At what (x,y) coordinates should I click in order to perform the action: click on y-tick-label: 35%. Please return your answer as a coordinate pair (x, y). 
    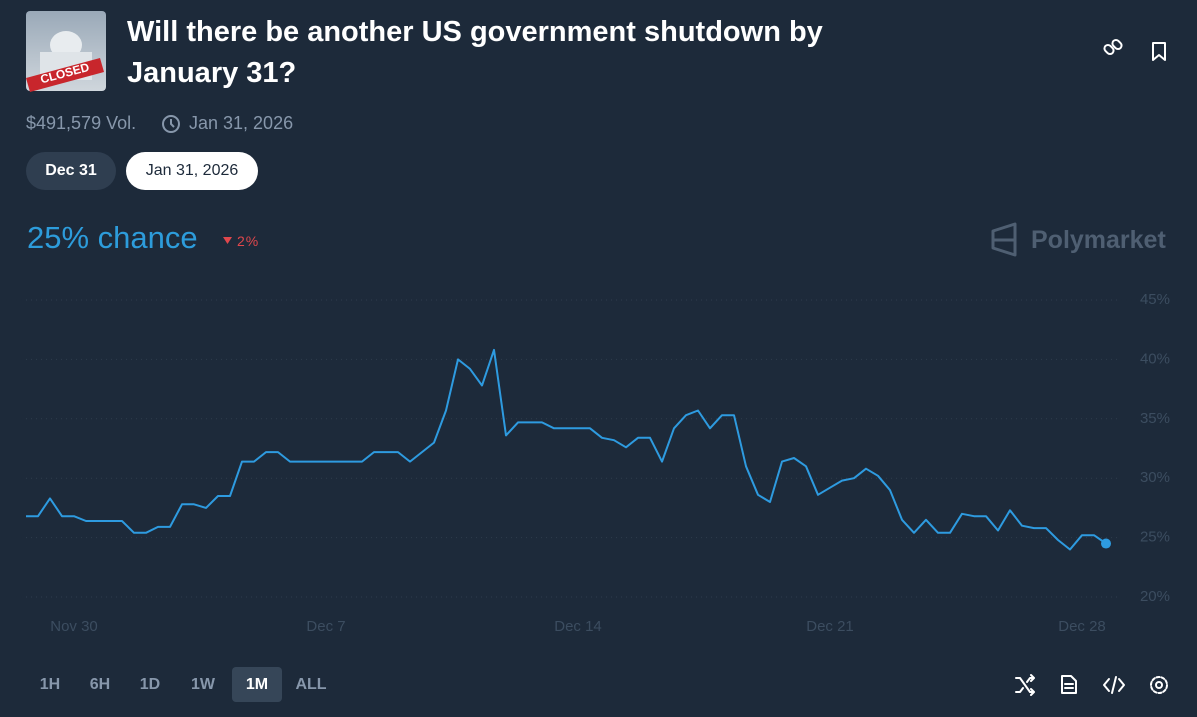
    Looking at the image, I should click on (1155, 418).